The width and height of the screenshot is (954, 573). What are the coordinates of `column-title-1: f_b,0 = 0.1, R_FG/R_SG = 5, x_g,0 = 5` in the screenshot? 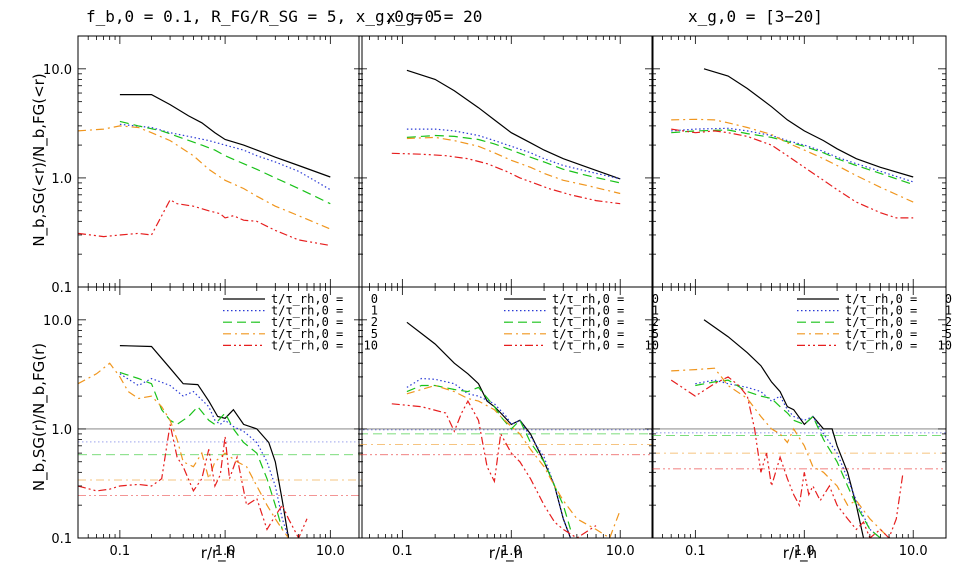 It's located at (264, 16).